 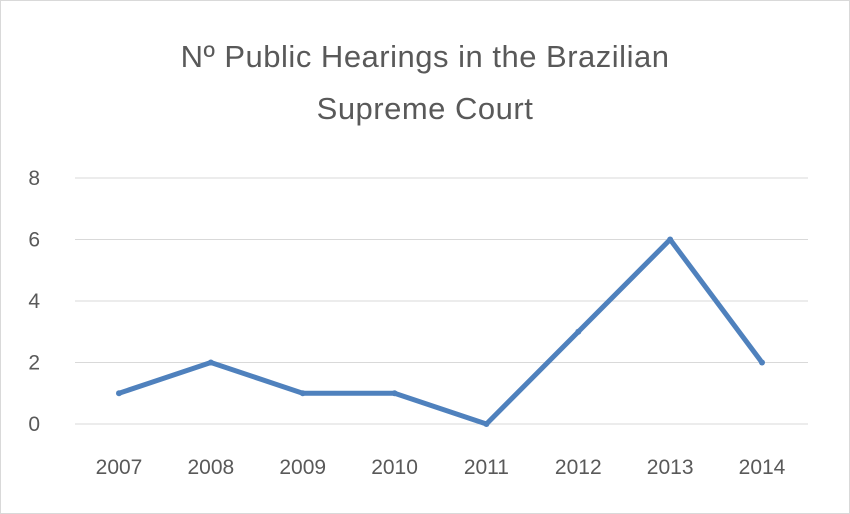 What do you see at coordinates (486, 467) in the screenshot?
I see `x-tick-label: 2011` at bounding box center [486, 467].